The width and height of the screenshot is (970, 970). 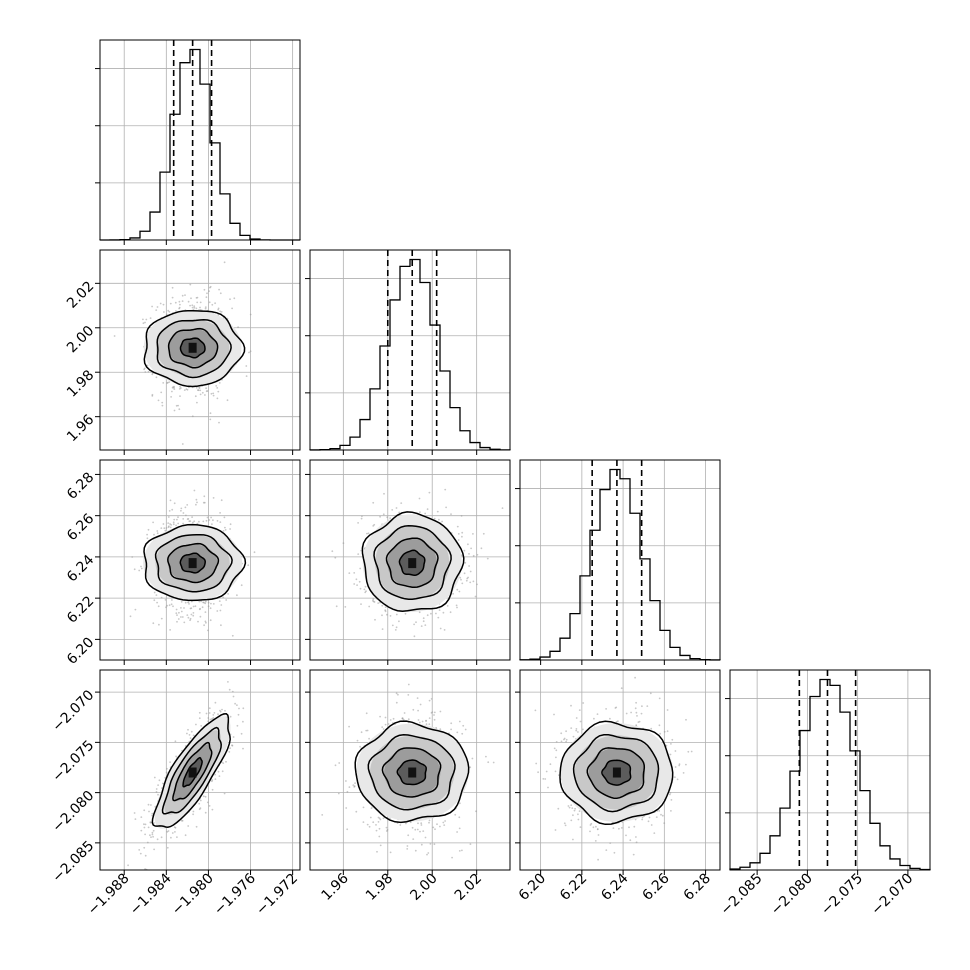 What do you see at coordinates (80, 485) in the screenshot?
I see `y-tick-label: 6.28` at bounding box center [80, 485].